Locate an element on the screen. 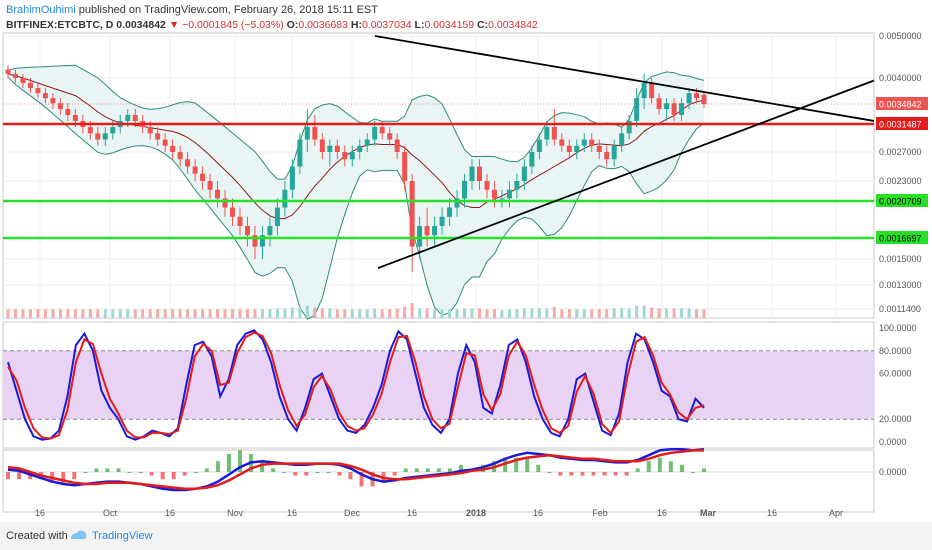 The height and width of the screenshot is (550, 932). stochastic-axis-label: 60.0000 is located at coordinates (895, 374).